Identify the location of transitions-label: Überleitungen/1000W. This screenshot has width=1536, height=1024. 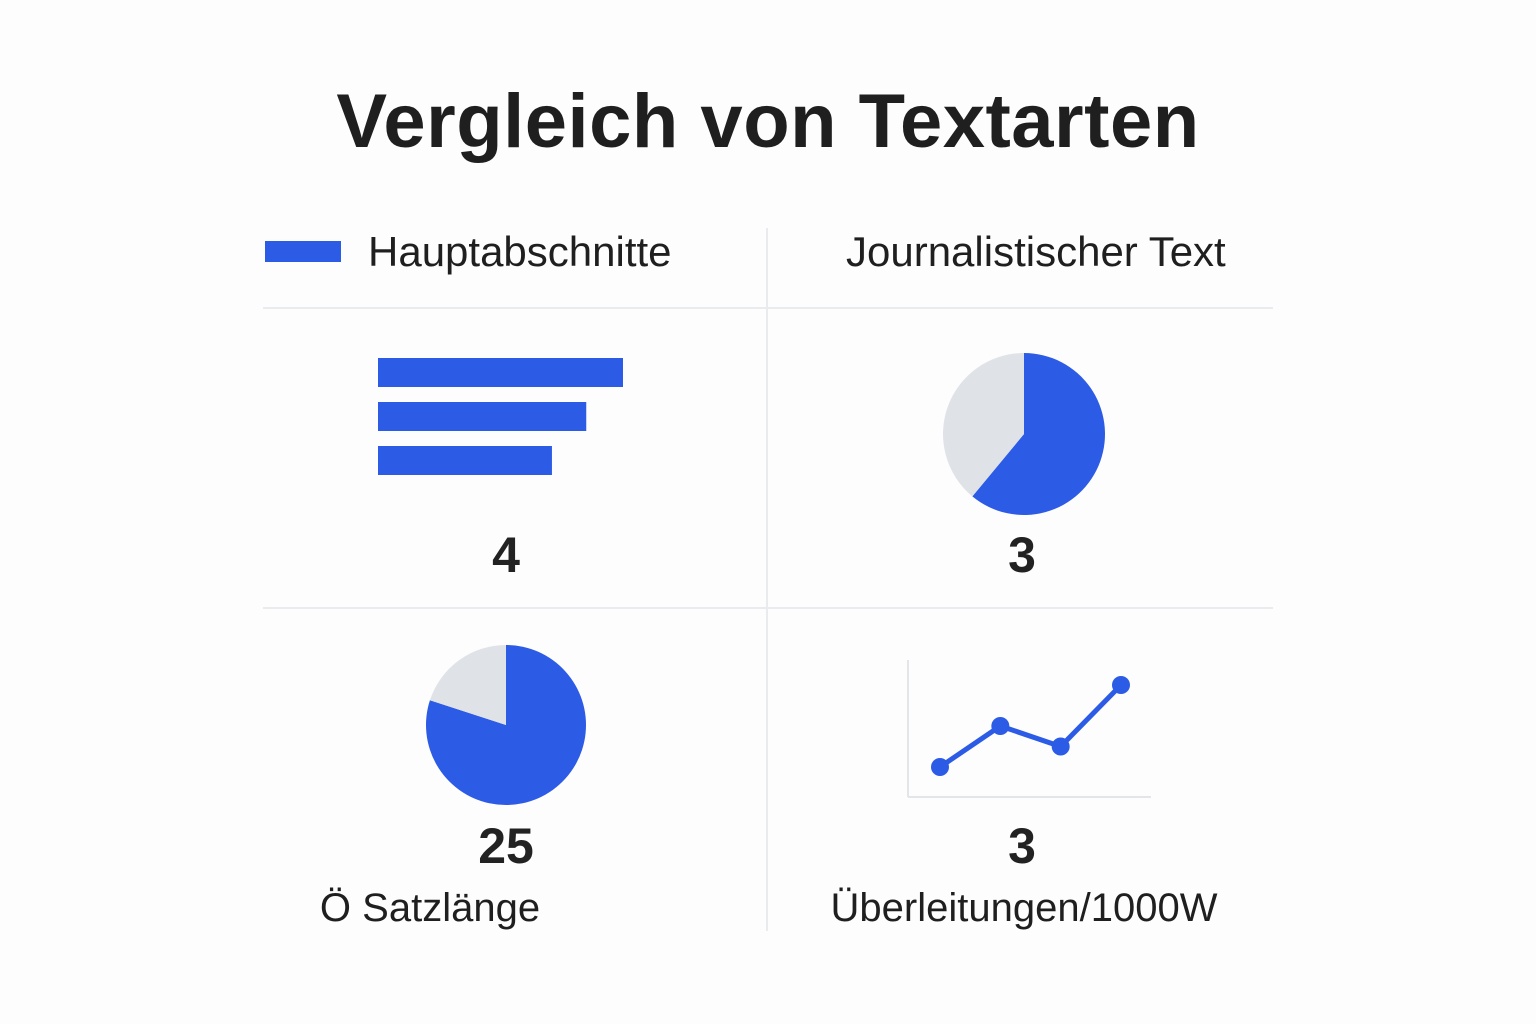
(1024, 908).